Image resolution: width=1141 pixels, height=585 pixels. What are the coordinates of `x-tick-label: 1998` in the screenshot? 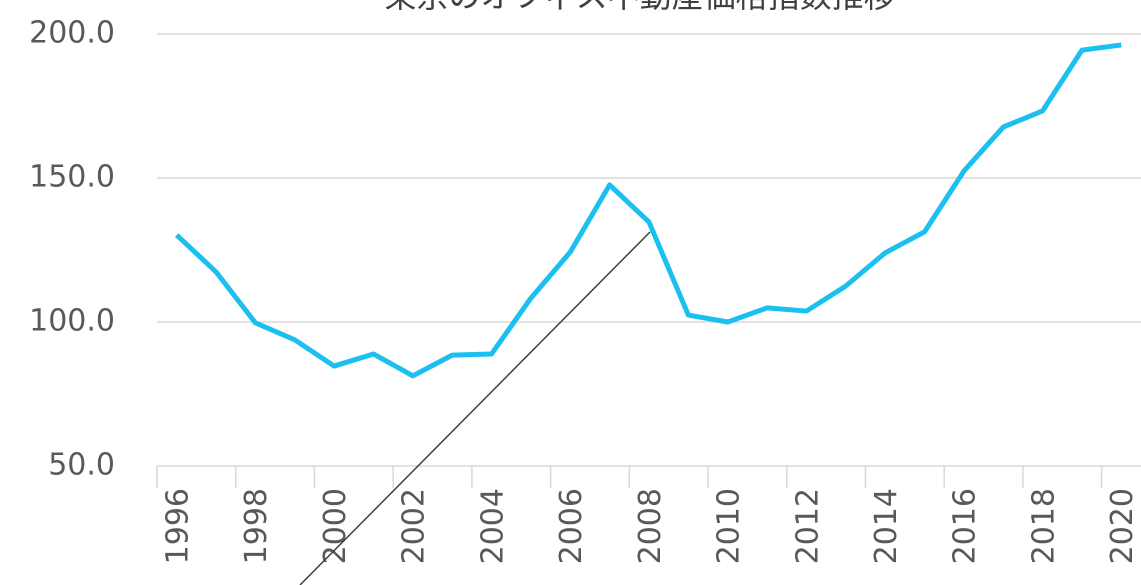 It's located at (256, 526).